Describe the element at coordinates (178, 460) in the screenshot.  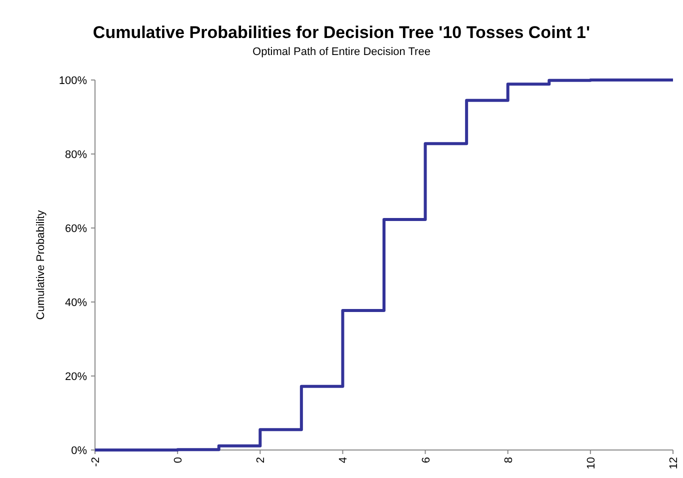
I see `x-tick-label: 0` at that location.